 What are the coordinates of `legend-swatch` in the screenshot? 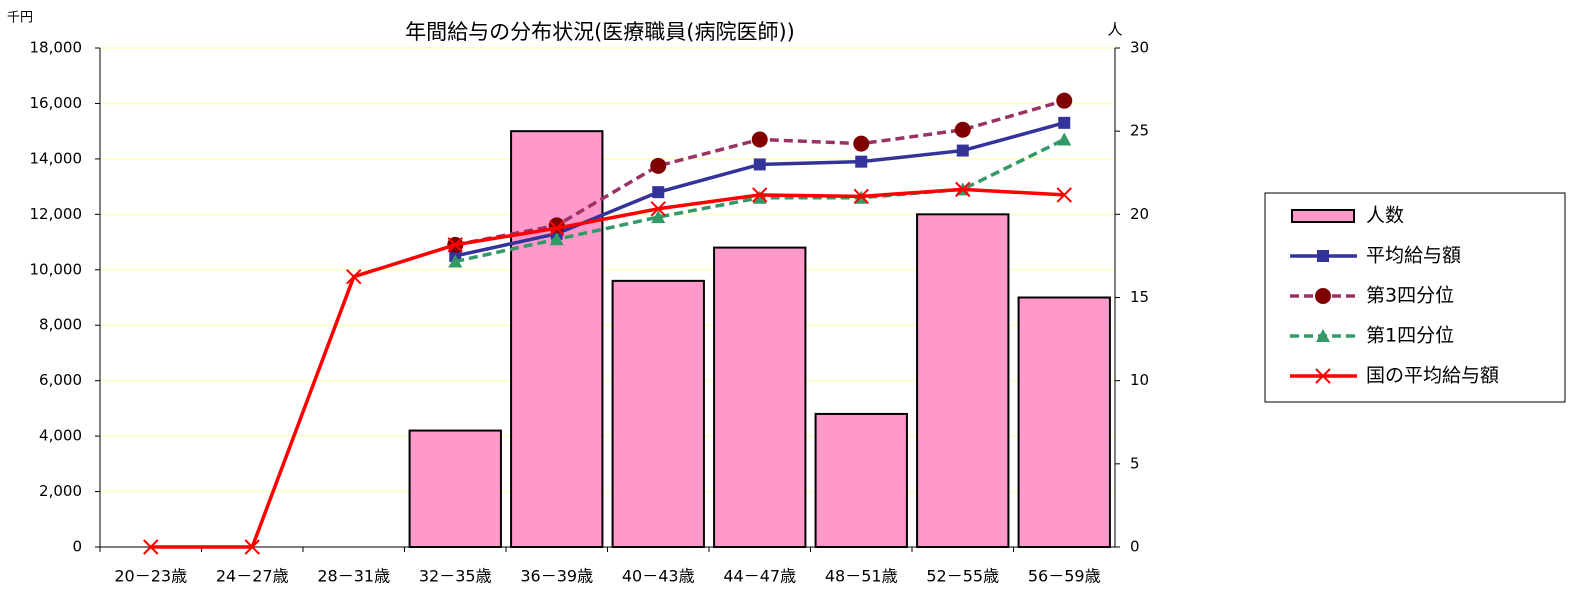 It's located at (1323, 216).